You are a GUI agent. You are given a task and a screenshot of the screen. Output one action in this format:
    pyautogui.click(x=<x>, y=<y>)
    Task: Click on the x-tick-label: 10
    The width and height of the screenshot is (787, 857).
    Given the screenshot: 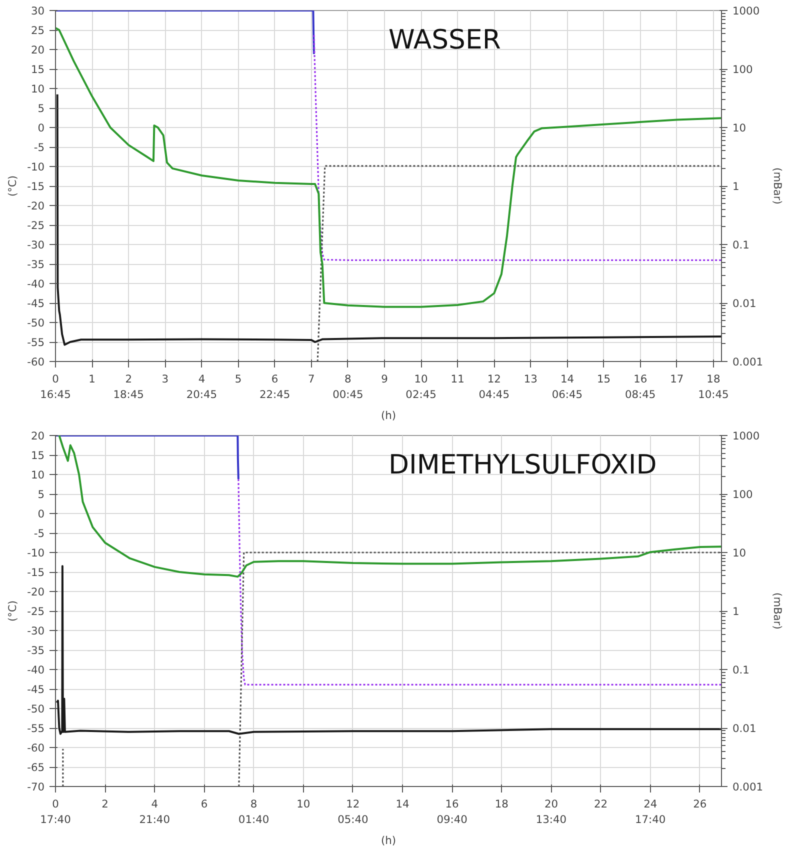 What is the action you would take?
    pyautogui.click(x=303, y=804)
    